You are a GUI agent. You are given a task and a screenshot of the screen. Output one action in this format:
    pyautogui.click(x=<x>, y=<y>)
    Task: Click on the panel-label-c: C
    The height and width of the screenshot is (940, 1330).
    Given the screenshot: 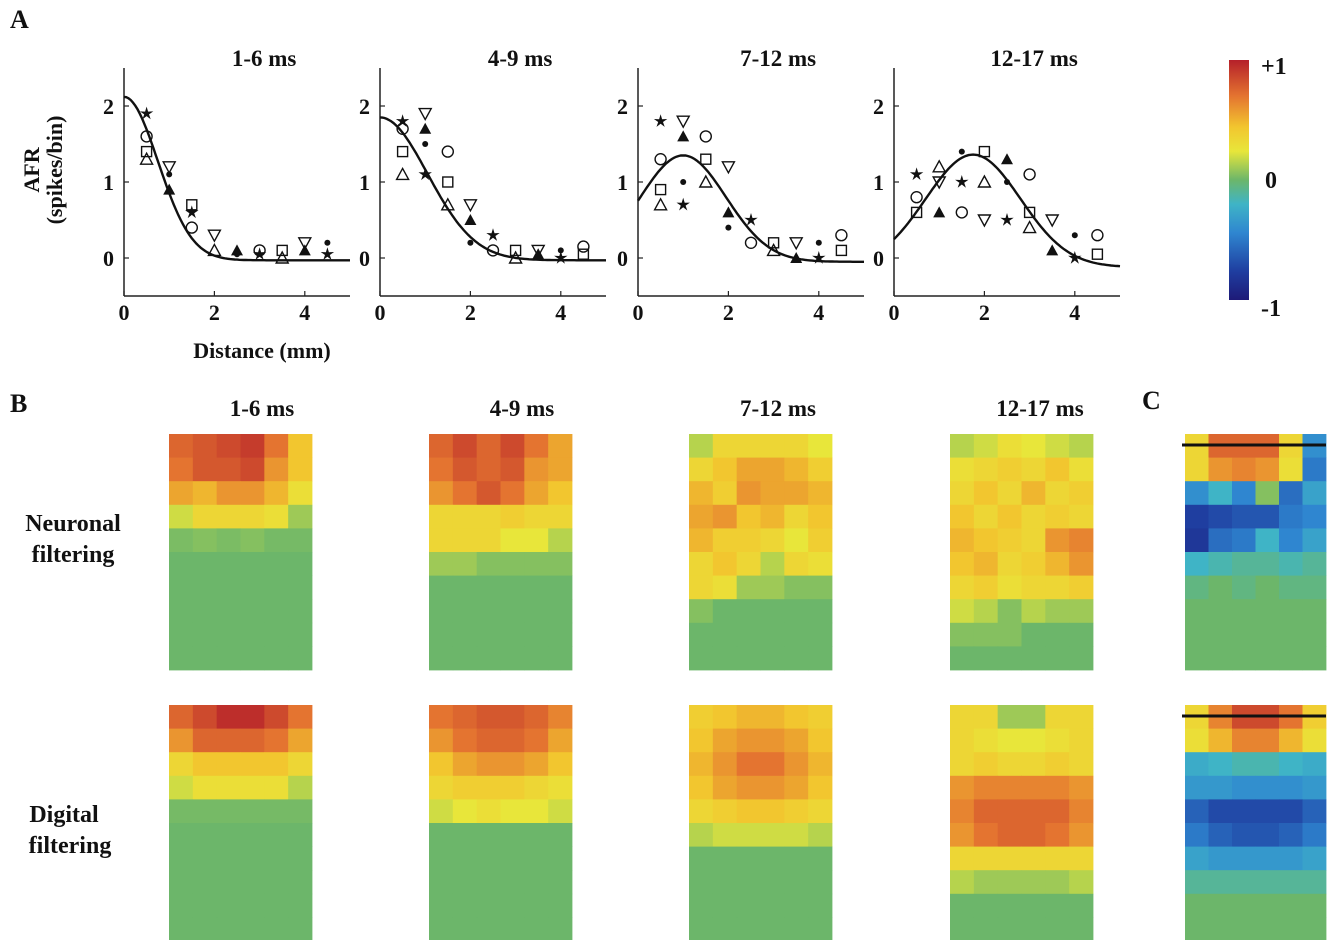 What is the action you would take?
    pyautogui.click(x=1151, y=400)
    